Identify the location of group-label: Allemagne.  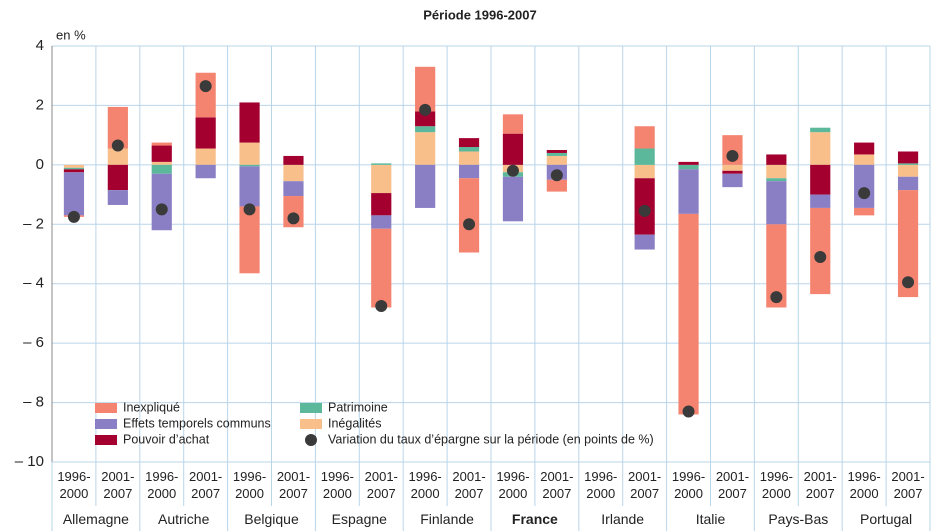
(95, 519).